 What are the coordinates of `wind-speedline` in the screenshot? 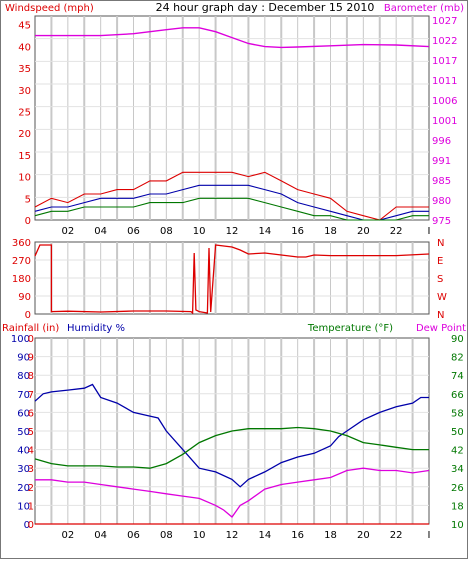 It's located at (231, 209).